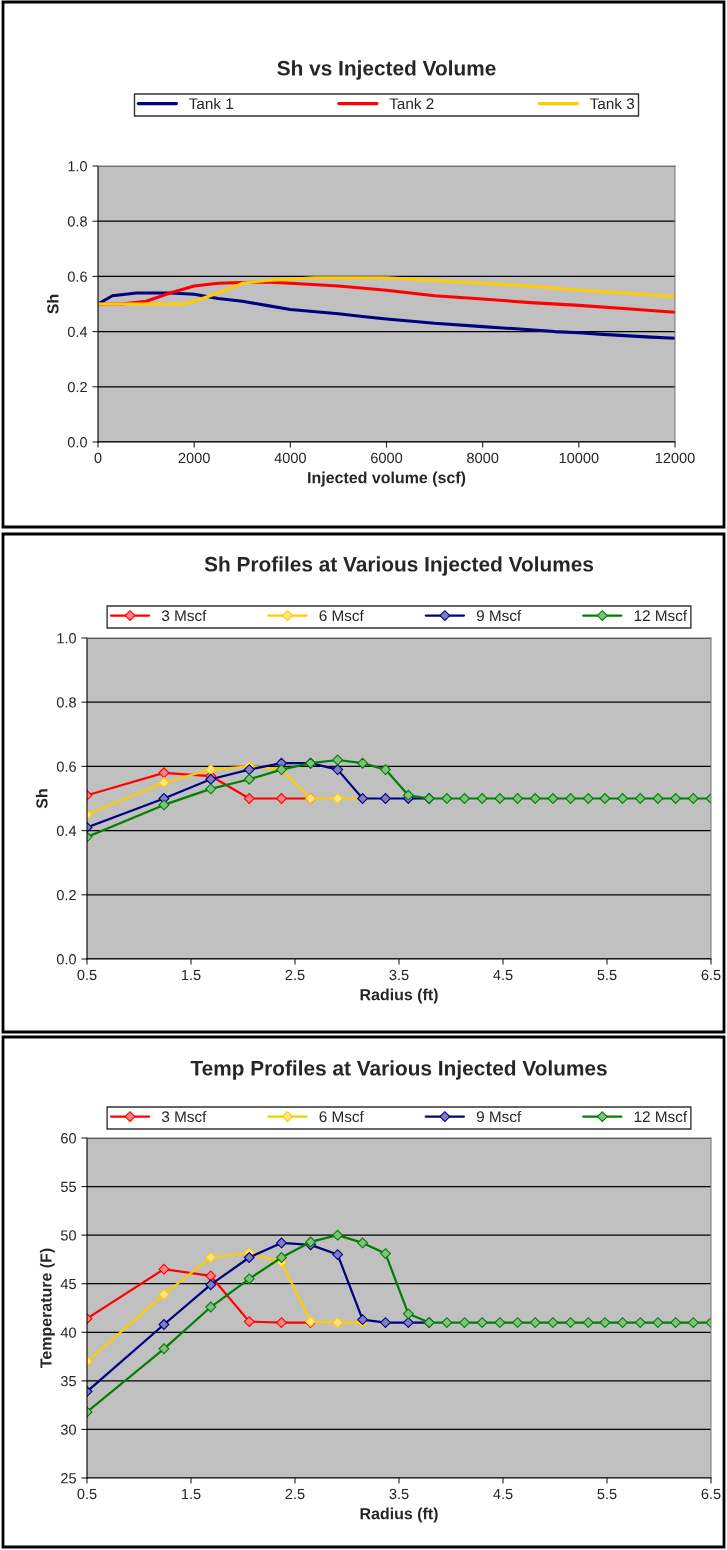 The image size is (727, 1550). What do you see at coordinates (399, 566) in the screenshot?
I see `chart-title: Sh Profiles at Various Injected Volumes` at bounding box center [399, 566].